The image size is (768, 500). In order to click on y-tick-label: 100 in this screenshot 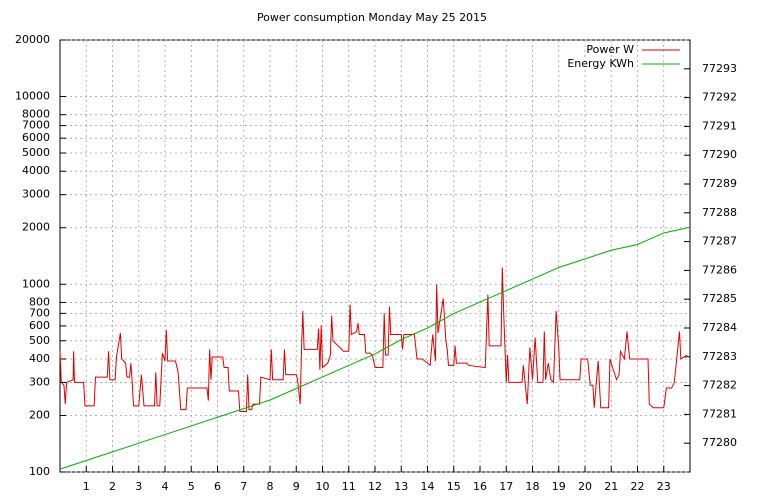, I will do `click(39, 471)`.